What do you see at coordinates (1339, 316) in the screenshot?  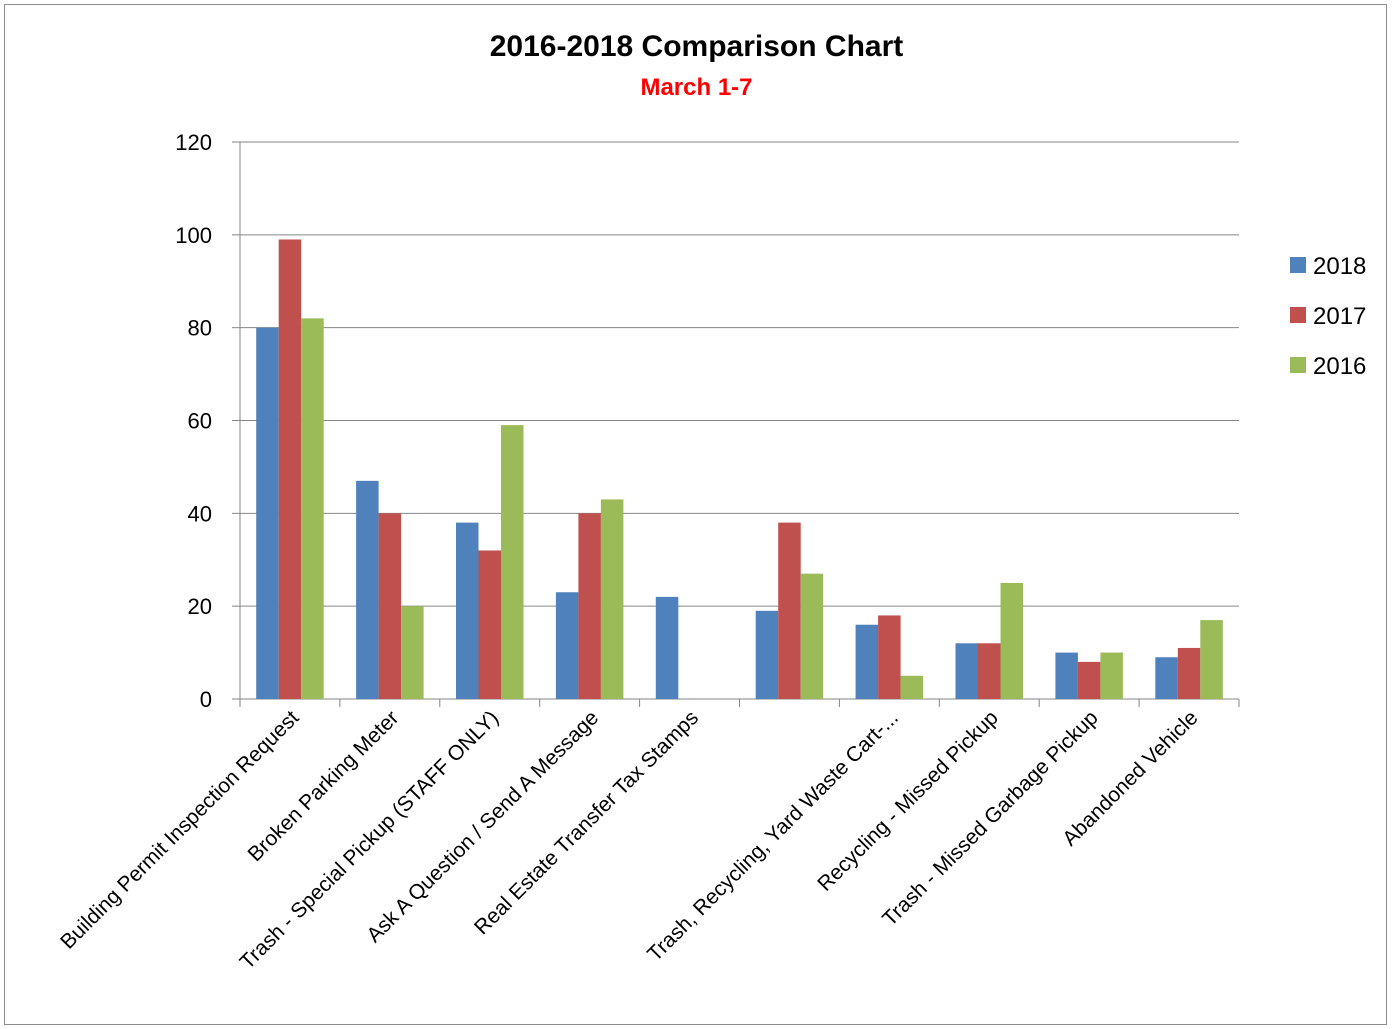 I see `legend-label-2017: 2017` at bounding box center [1339, 316].